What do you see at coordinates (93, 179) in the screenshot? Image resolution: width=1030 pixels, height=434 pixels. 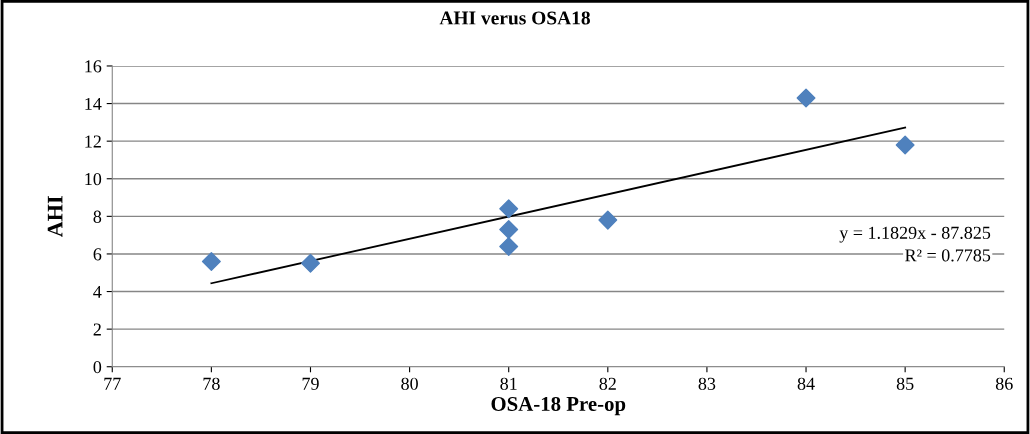 I see `y-tick-label: 10` at bounding box center [93, 179].